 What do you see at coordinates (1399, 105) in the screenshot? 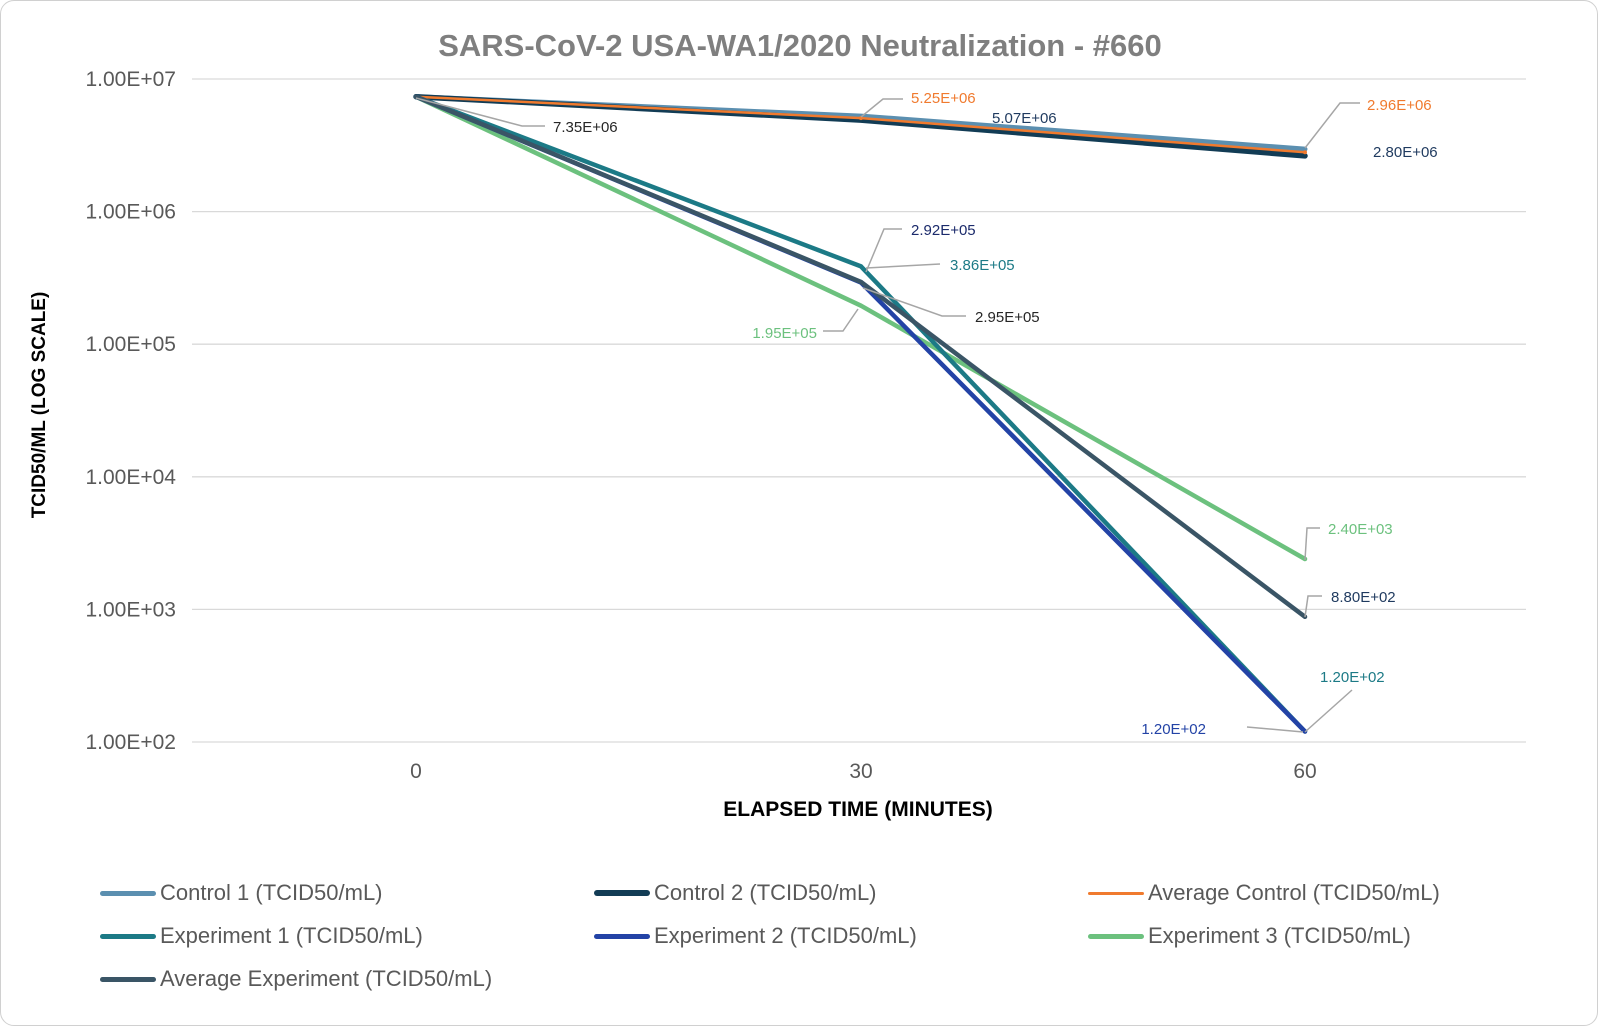
I see `data-label: 2.96E+06` at bounding box center [1399, 105].